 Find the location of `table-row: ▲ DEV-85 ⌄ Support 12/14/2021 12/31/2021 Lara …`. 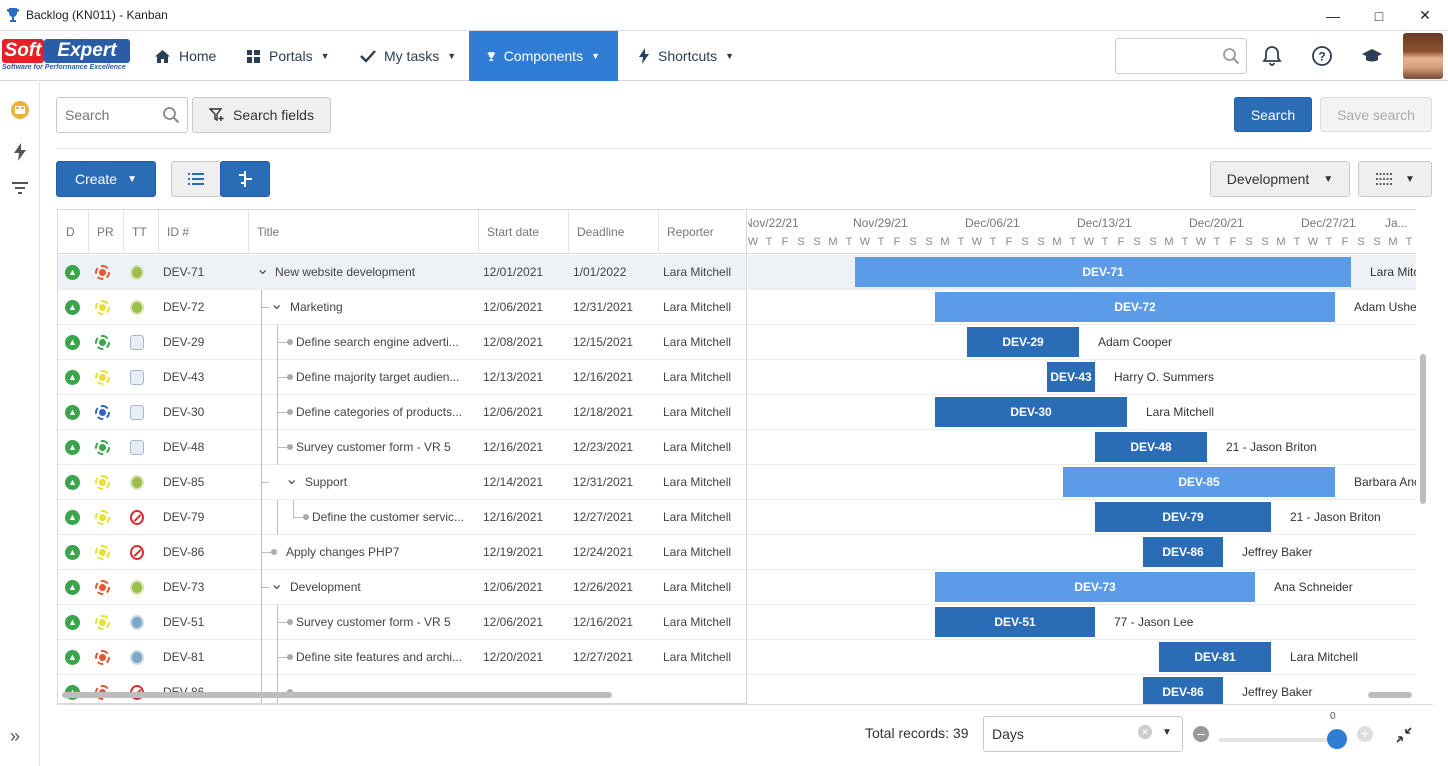

table-row: ▲ DEV-85 ⌄ Support 12/14/2021 12/31/2021 Lara … is located at coordinates (402, 482).